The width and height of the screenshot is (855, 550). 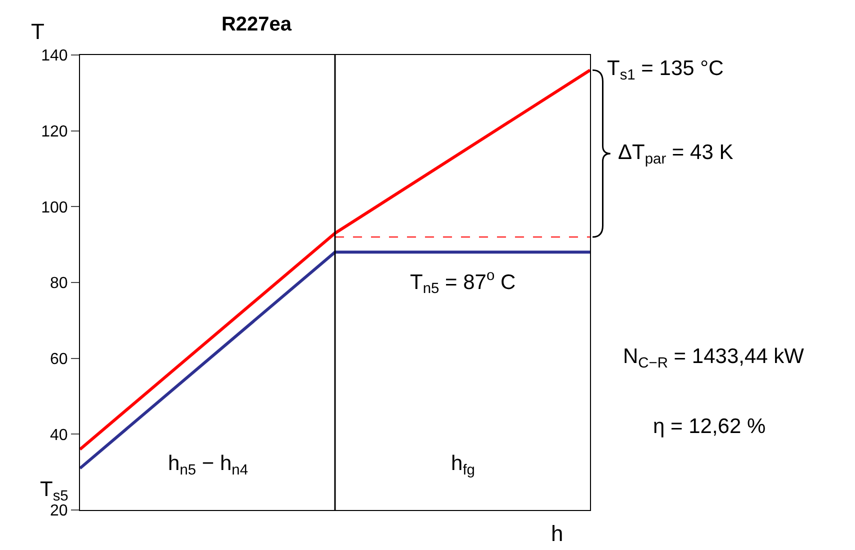 What do you see at coordinates (709, 426) in the screenshot?
I see `text: η = 12,62 %` at bounding box center [709, 426].